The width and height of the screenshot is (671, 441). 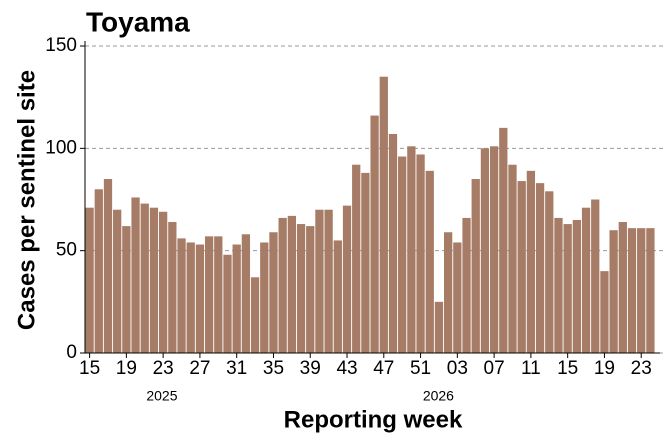 I want to click on x-tick-label: 43, so click(x=346, y=368).